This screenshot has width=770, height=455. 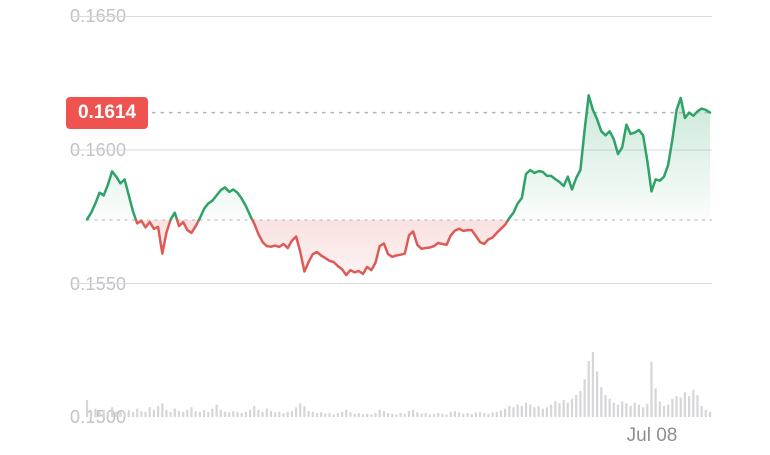 What do you see at coordinates (107, 113) in the screenshot?
I see `current-price-badge: 0.1614` at bounding box center [107, 113].